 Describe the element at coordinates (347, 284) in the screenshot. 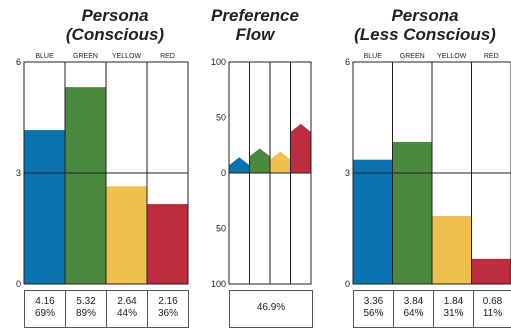

I see `right-ytick: 0` at that location.